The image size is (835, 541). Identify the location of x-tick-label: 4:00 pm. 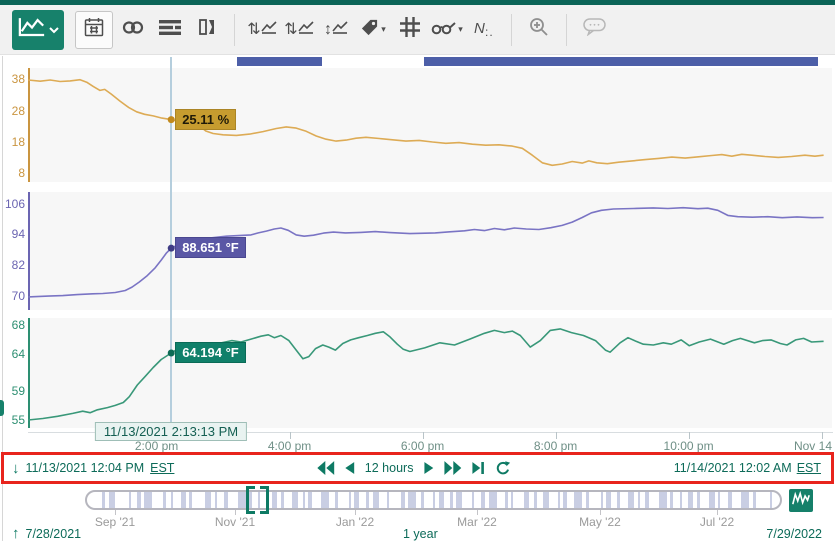
(289, 446).